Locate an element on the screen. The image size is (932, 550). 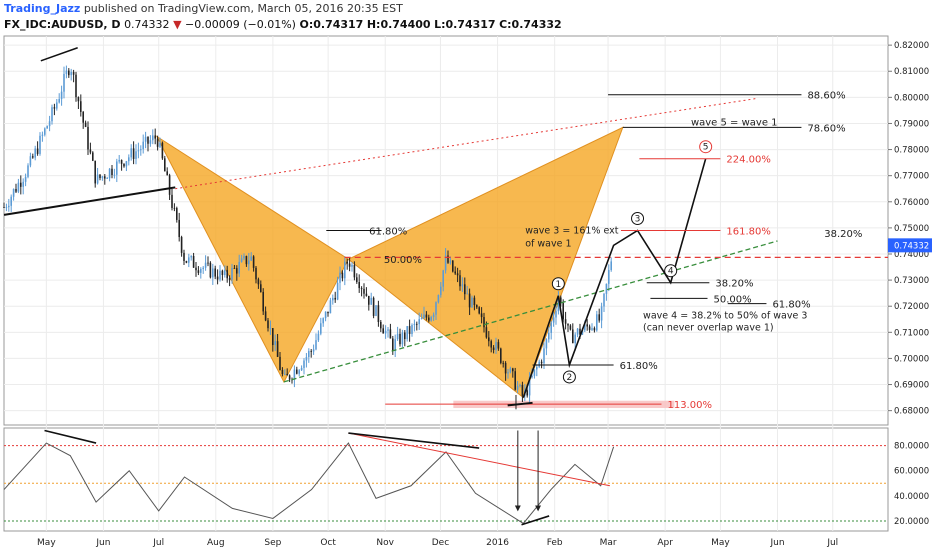
last-price-tag is located at coordinates (910, 245).